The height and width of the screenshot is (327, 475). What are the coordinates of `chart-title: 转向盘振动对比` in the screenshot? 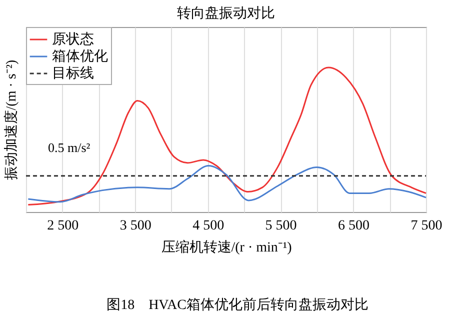 It's located at (226, 14).